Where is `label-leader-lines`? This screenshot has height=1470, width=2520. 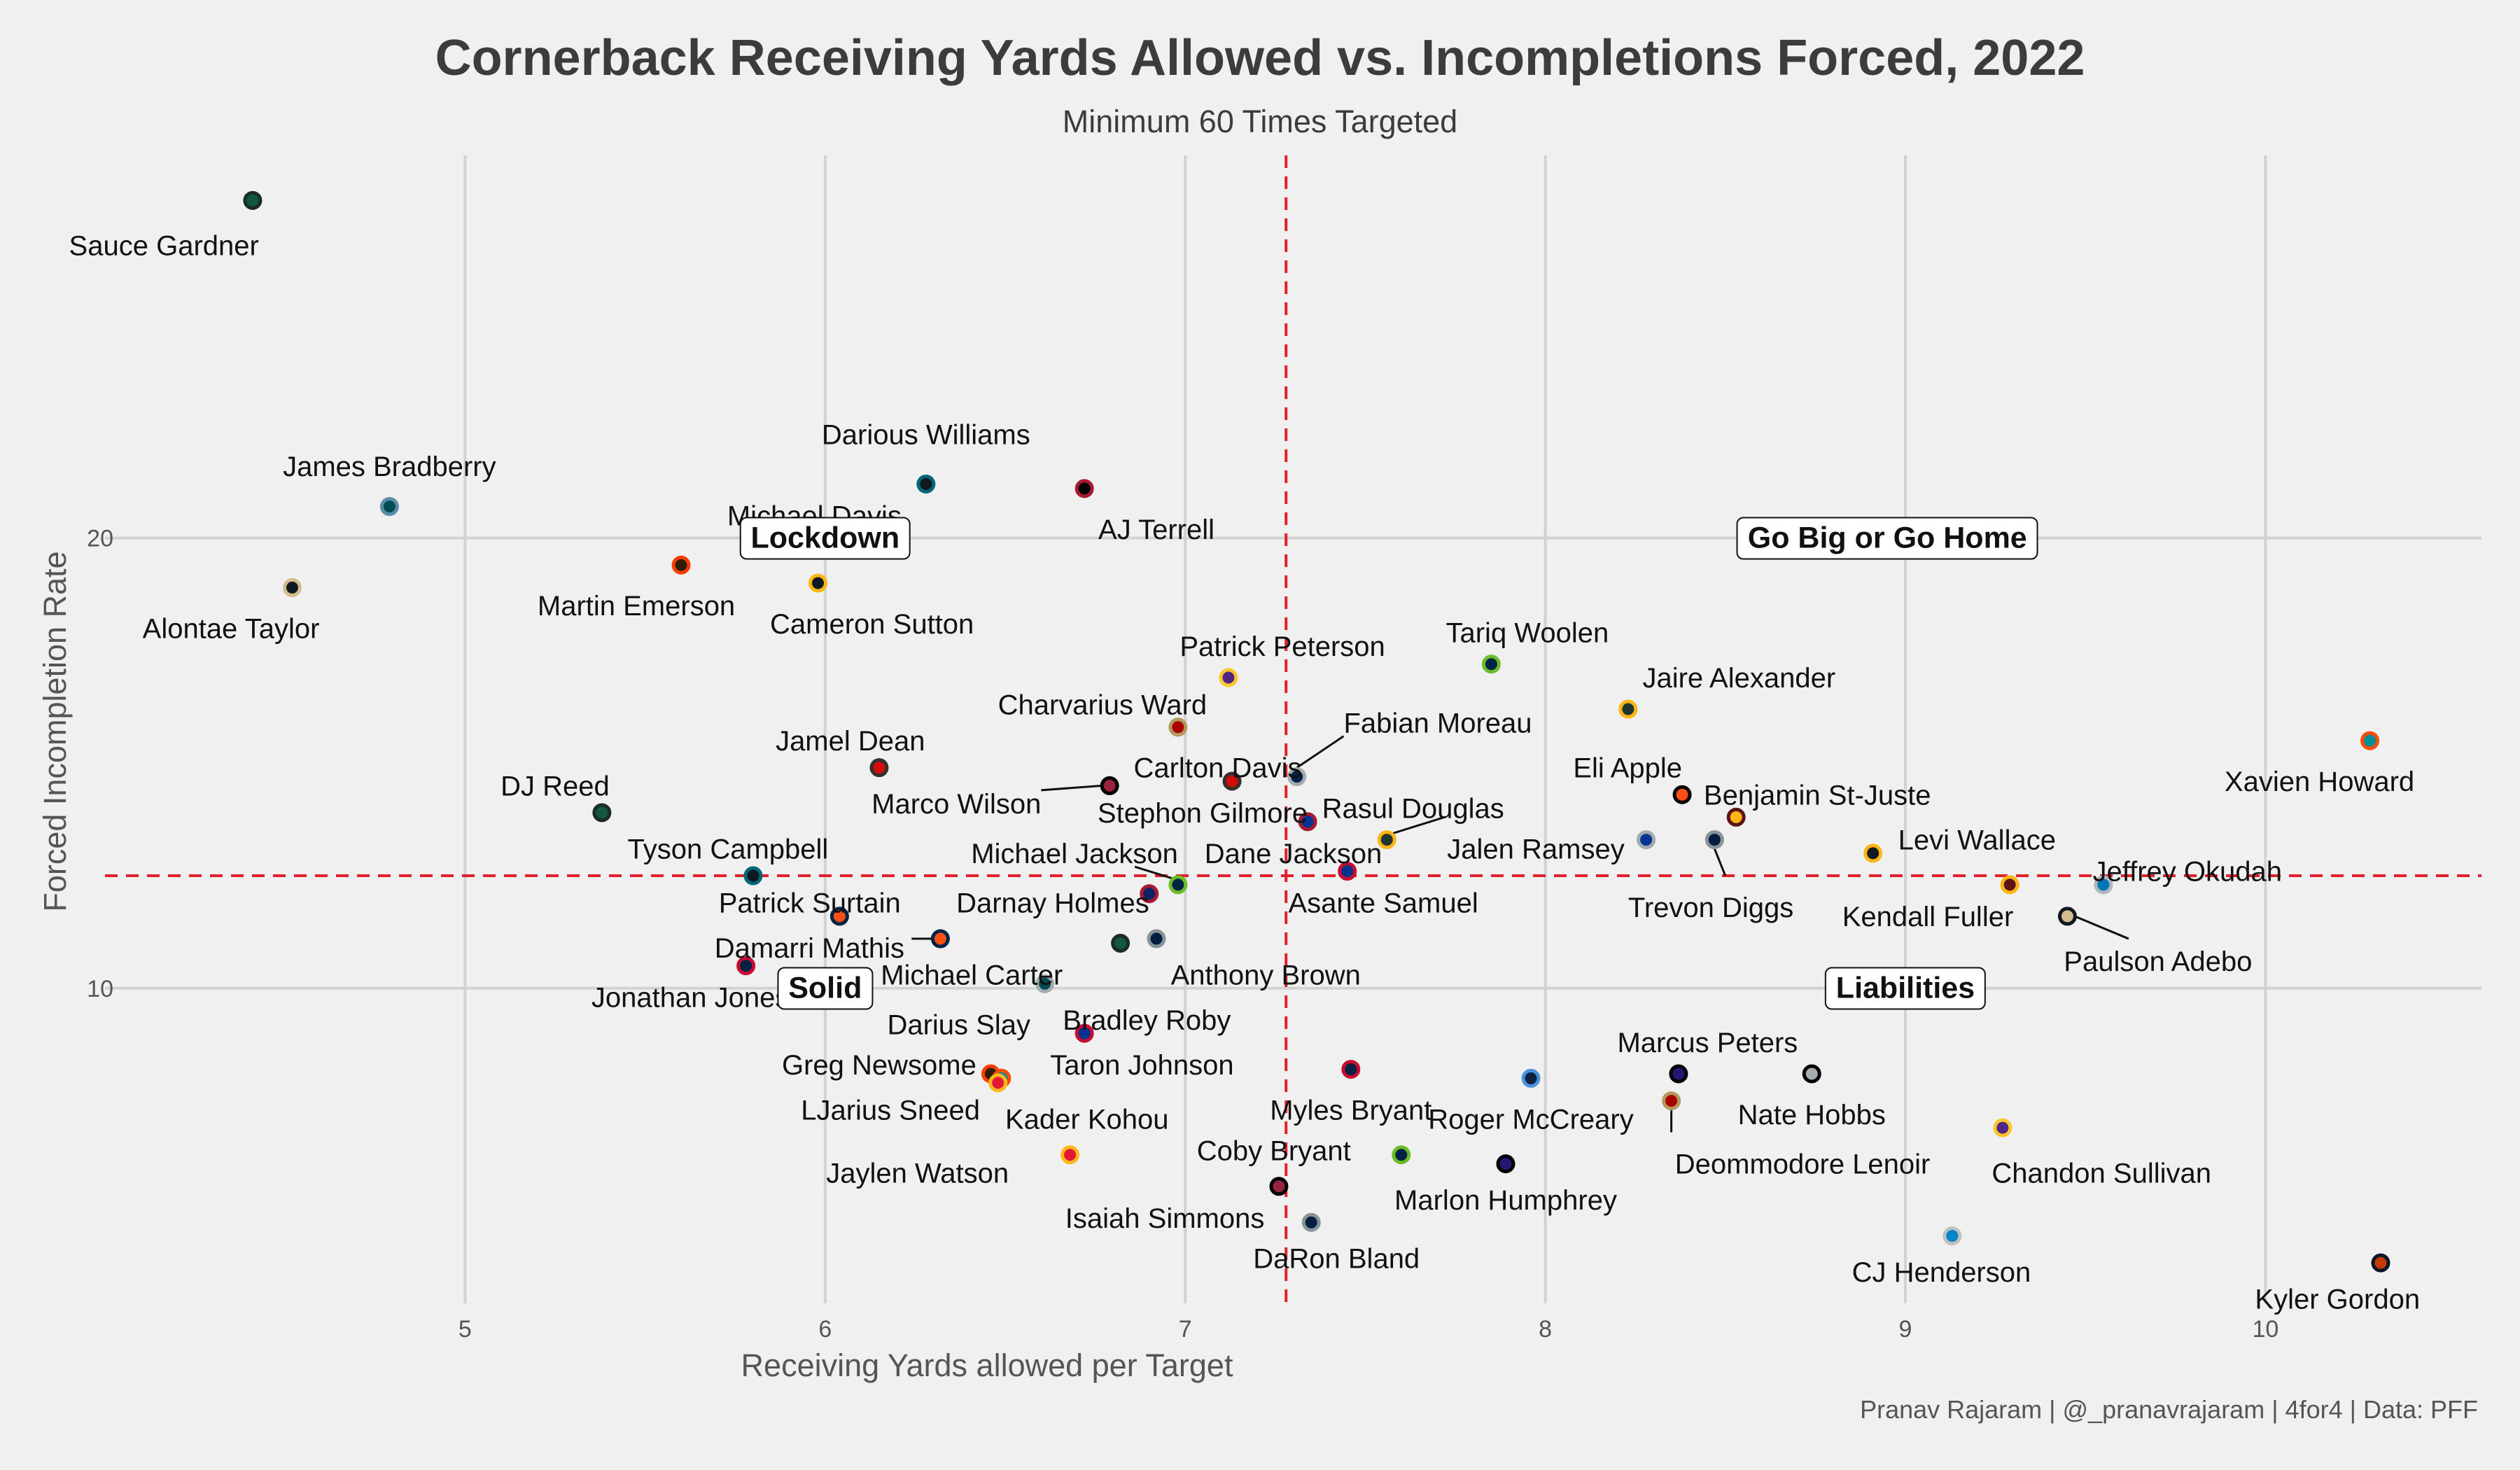
label-leader-lines is located at coordinates (1520, 934).